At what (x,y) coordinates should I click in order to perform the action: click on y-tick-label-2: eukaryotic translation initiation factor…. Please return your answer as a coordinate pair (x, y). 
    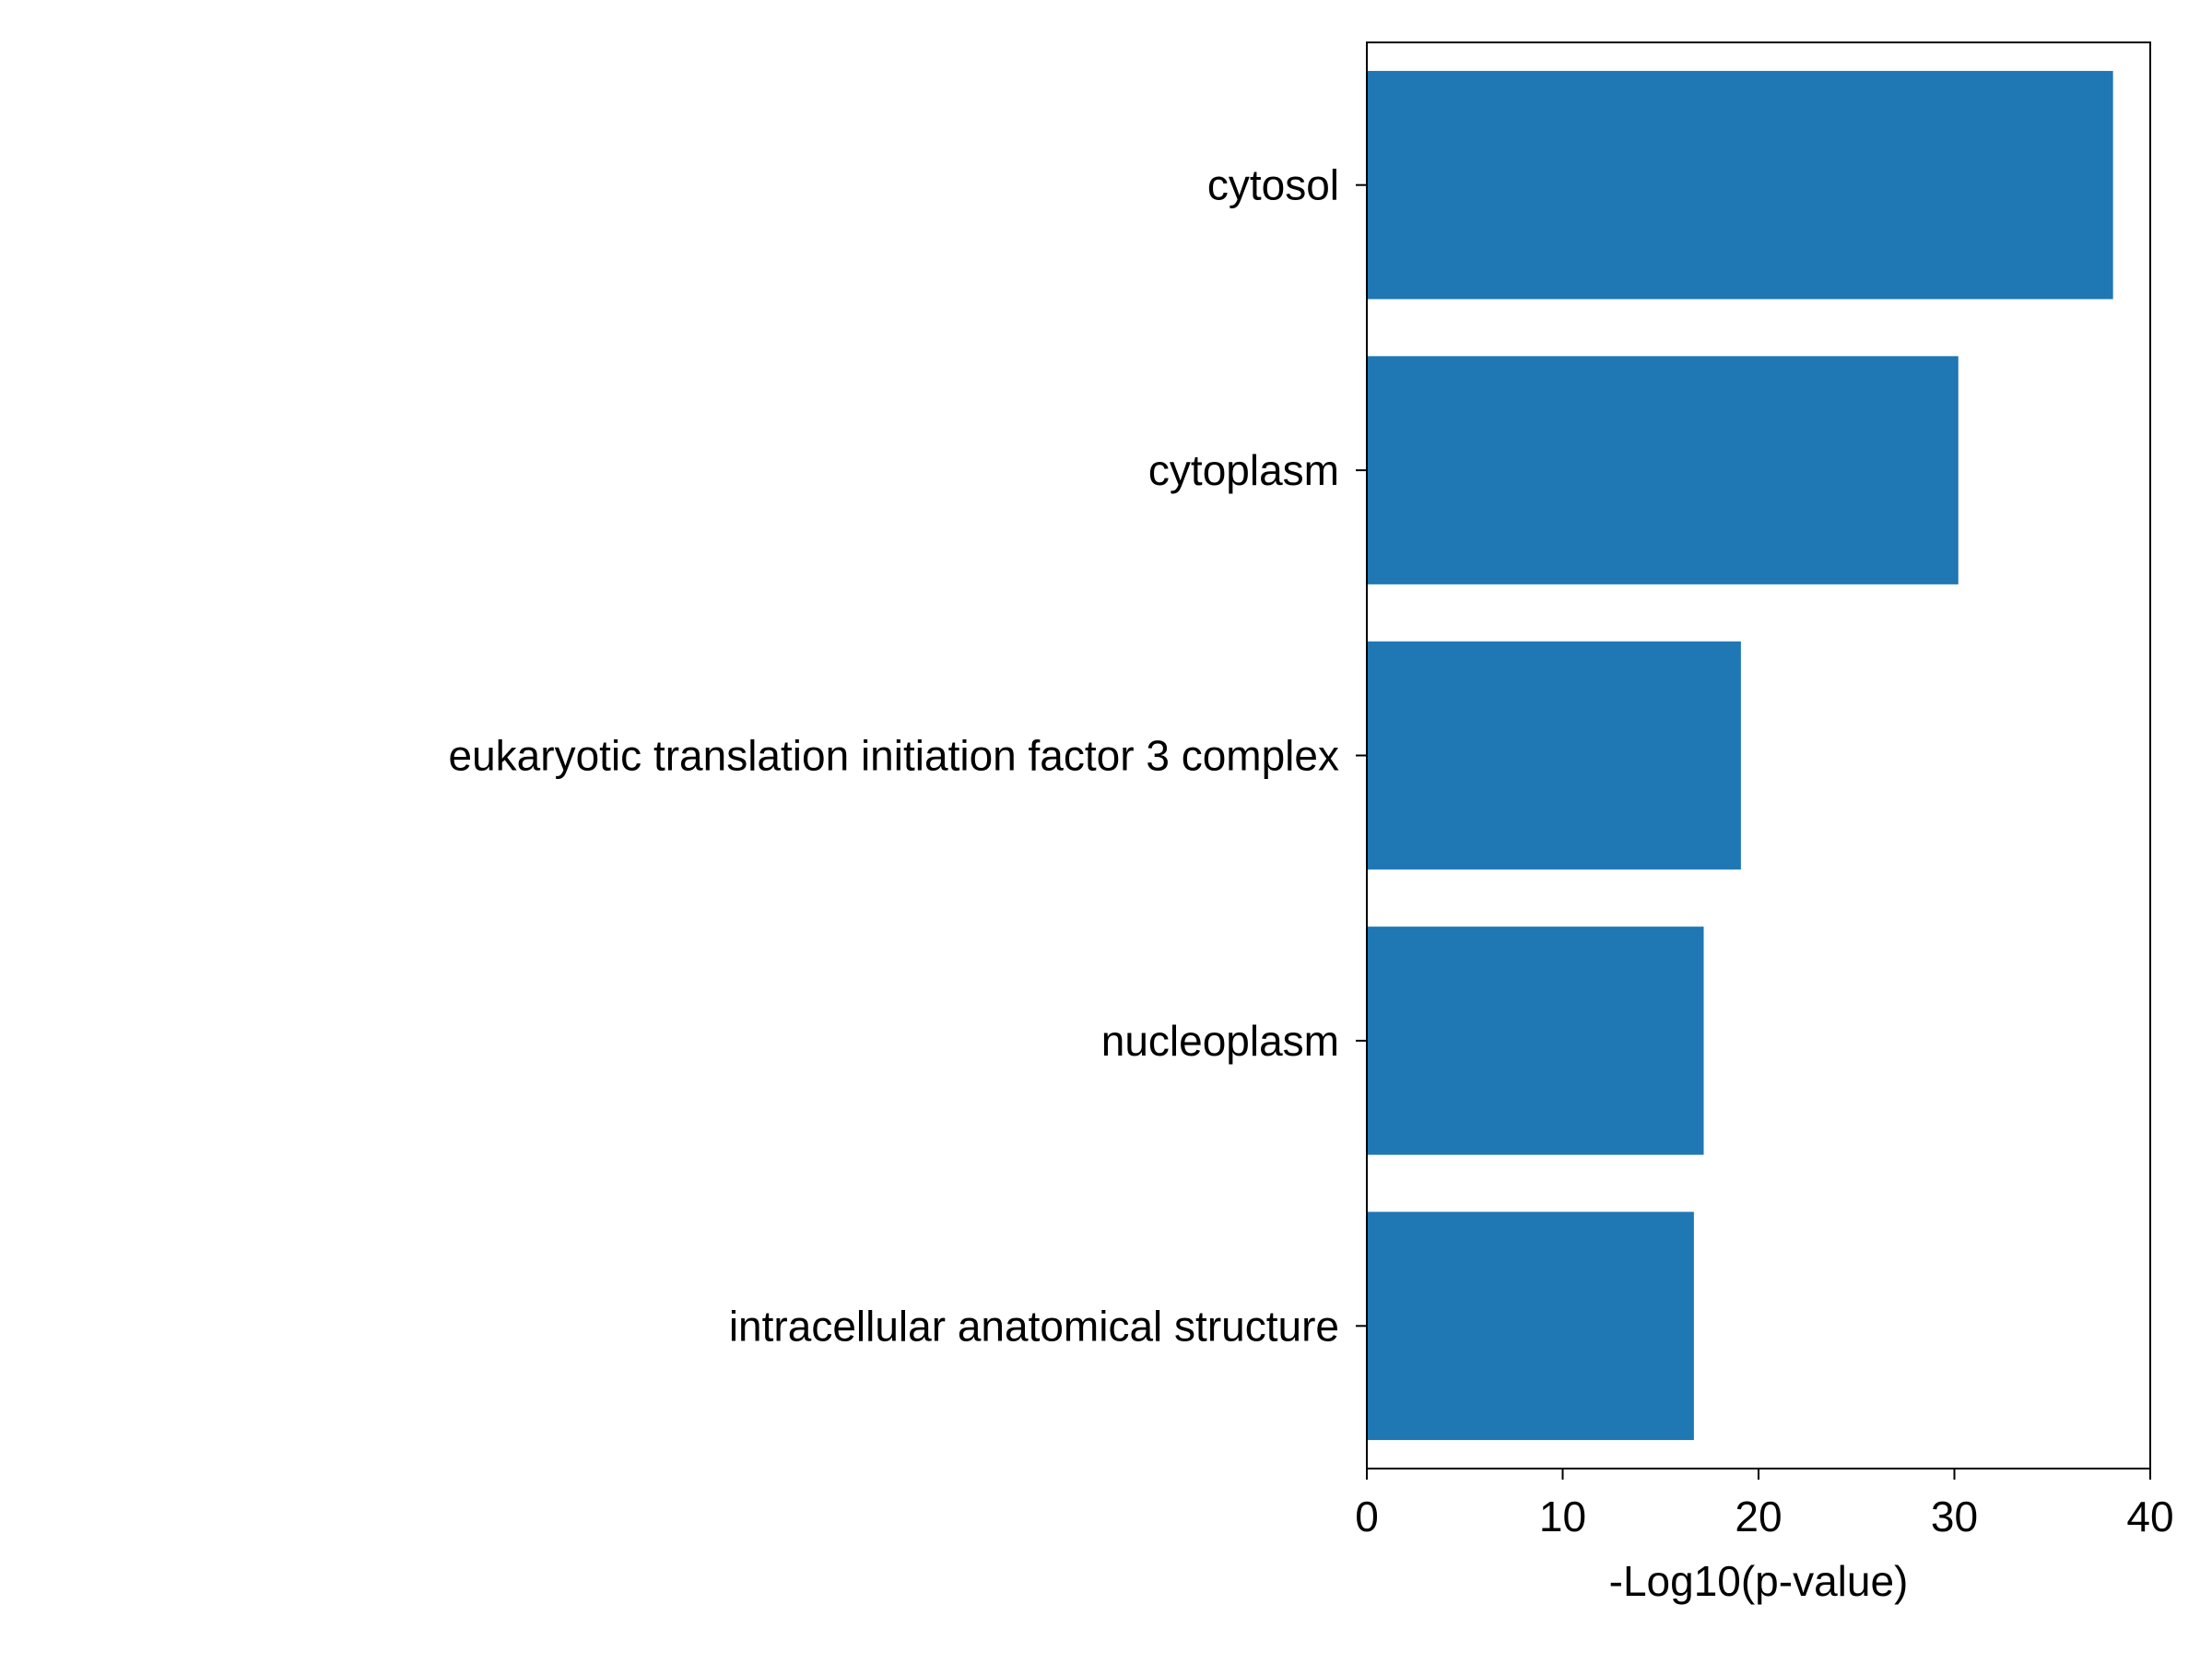
    Looking at the image, I should click on (894, 756).